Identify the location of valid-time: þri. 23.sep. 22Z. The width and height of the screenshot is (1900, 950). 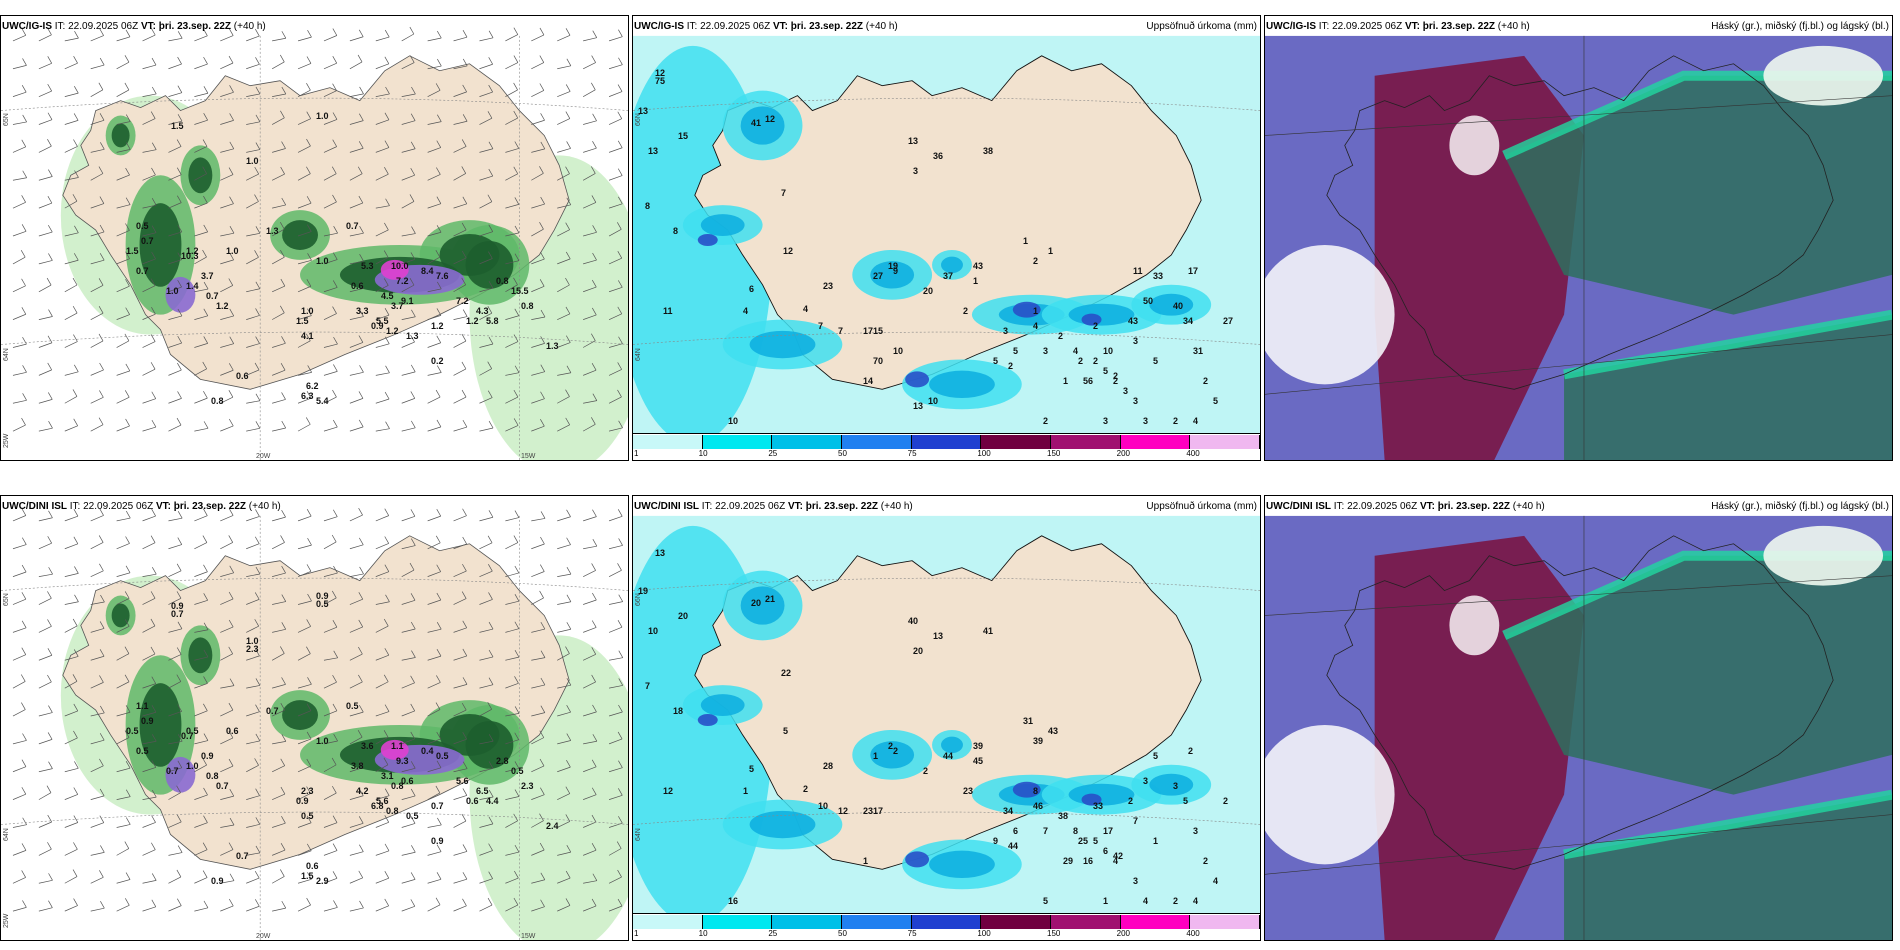
(195, 26).